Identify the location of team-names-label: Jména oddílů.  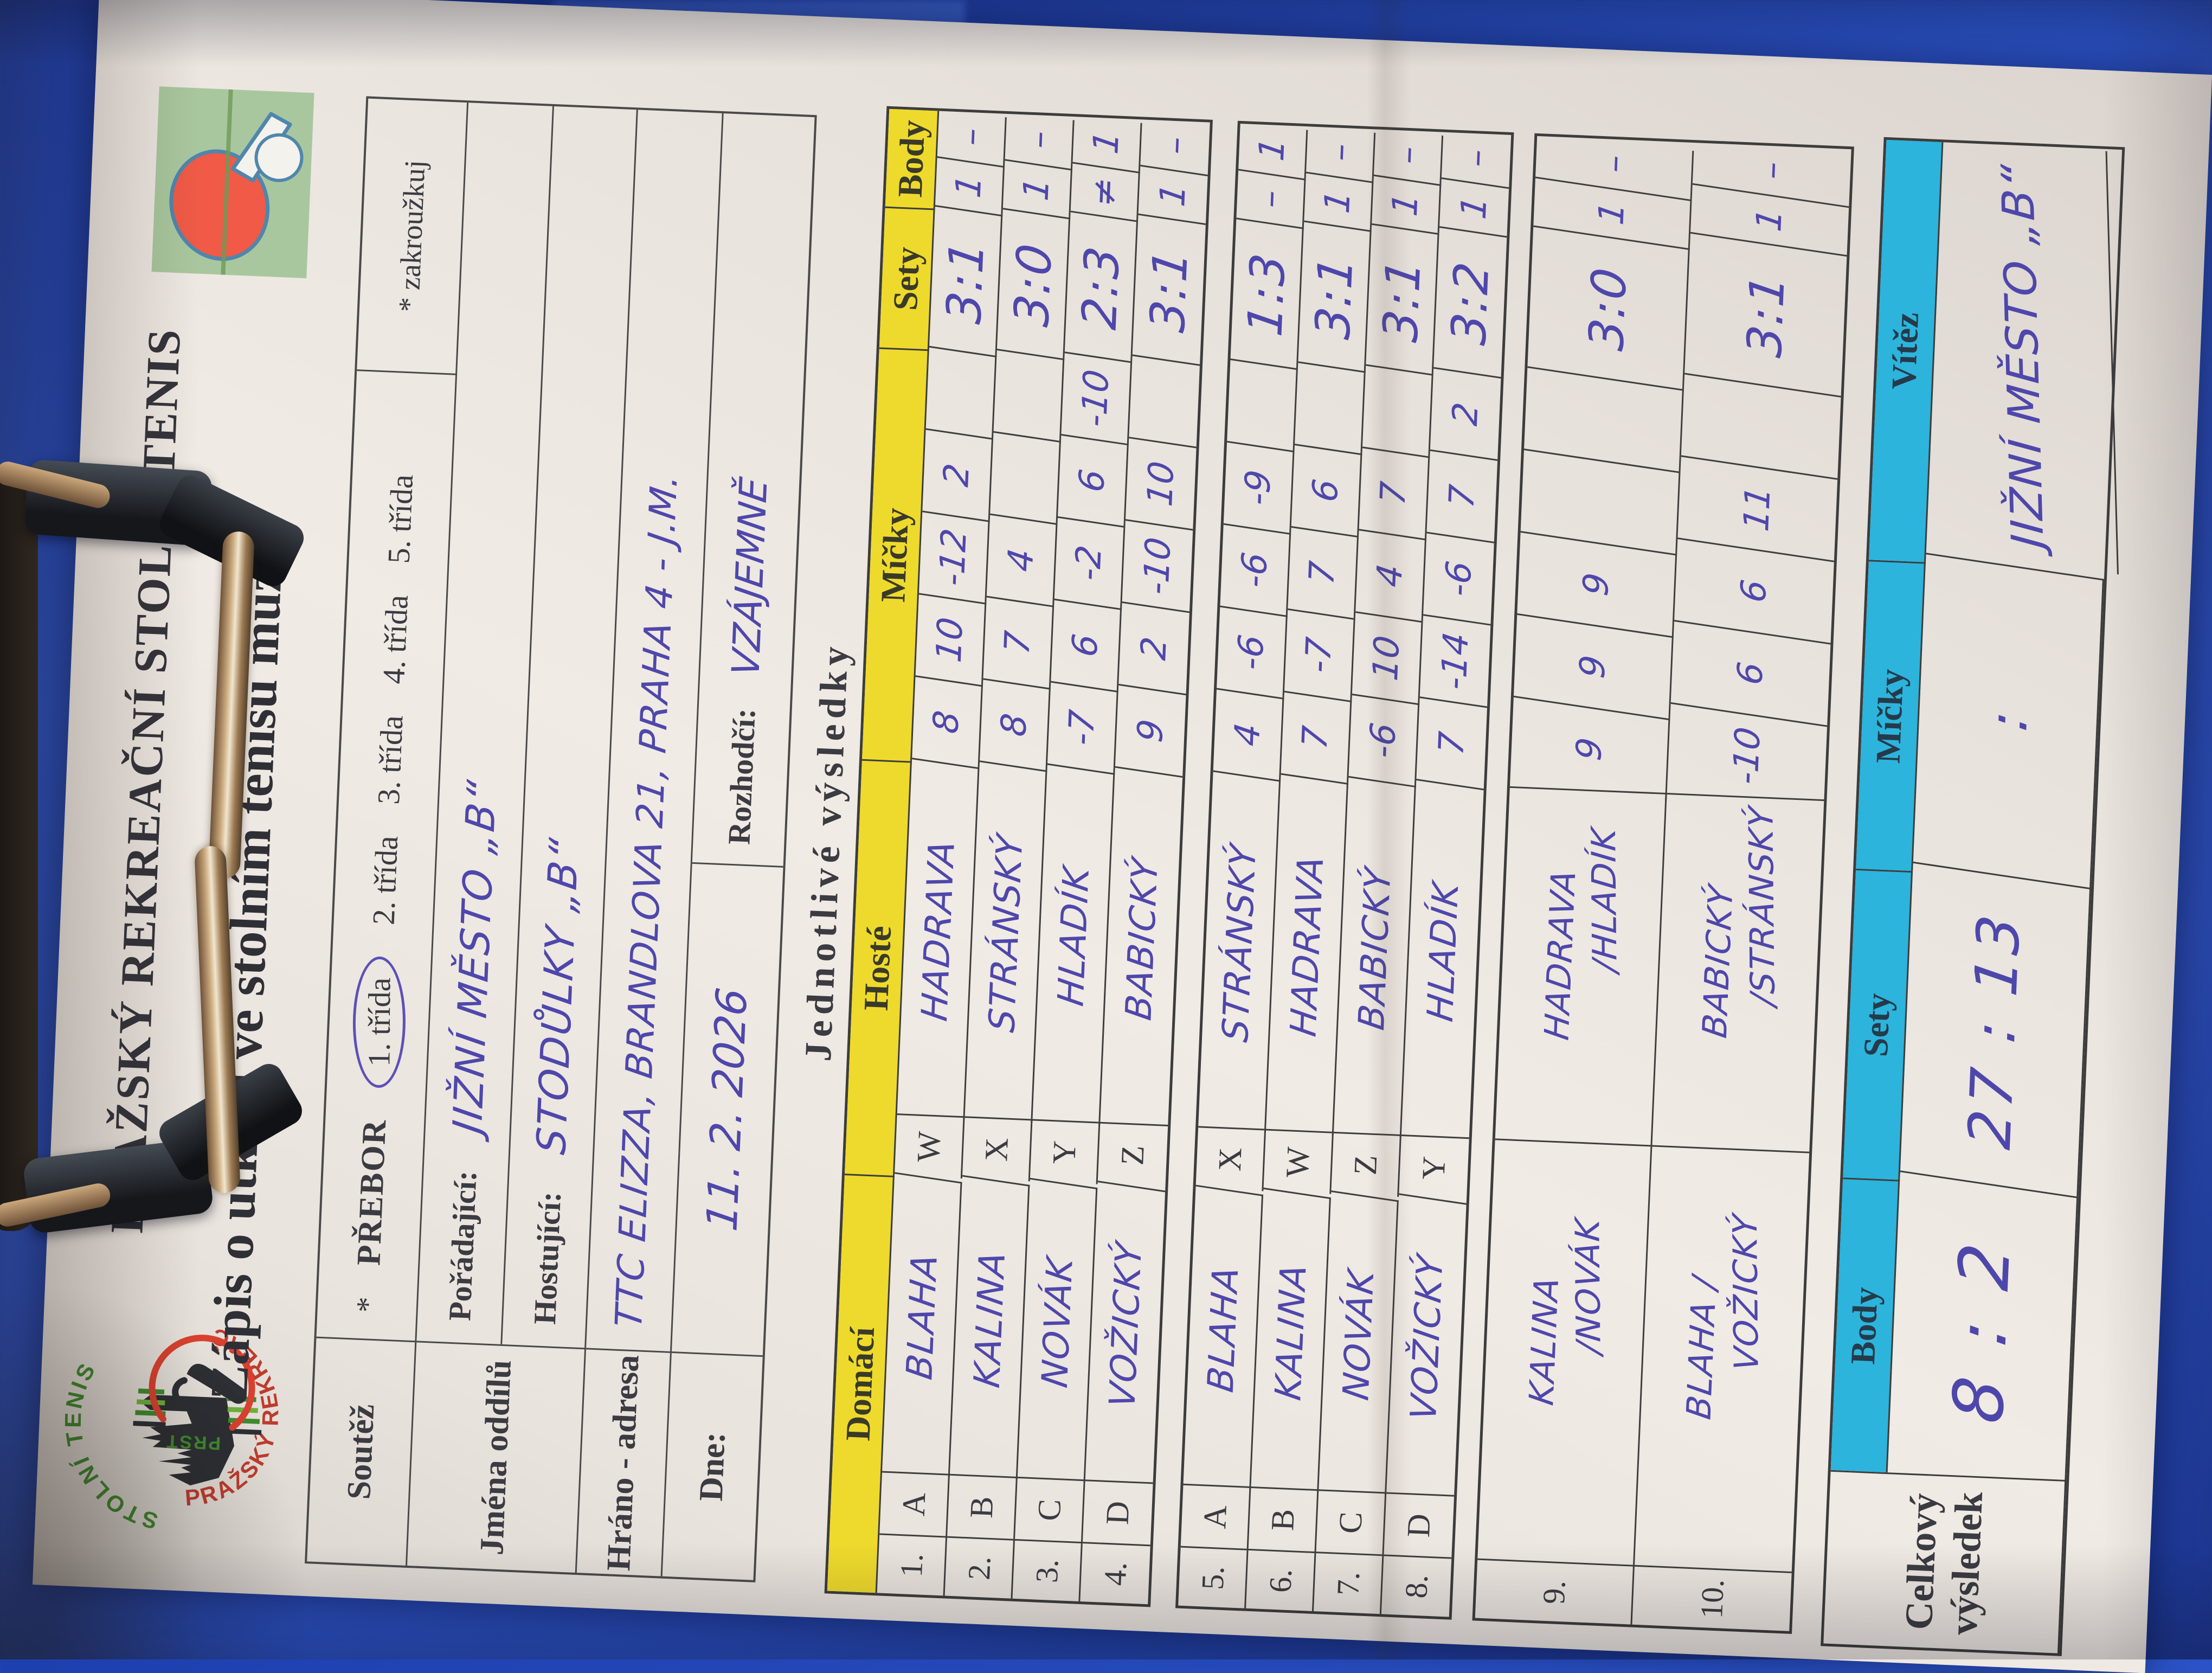
(497, 1457).